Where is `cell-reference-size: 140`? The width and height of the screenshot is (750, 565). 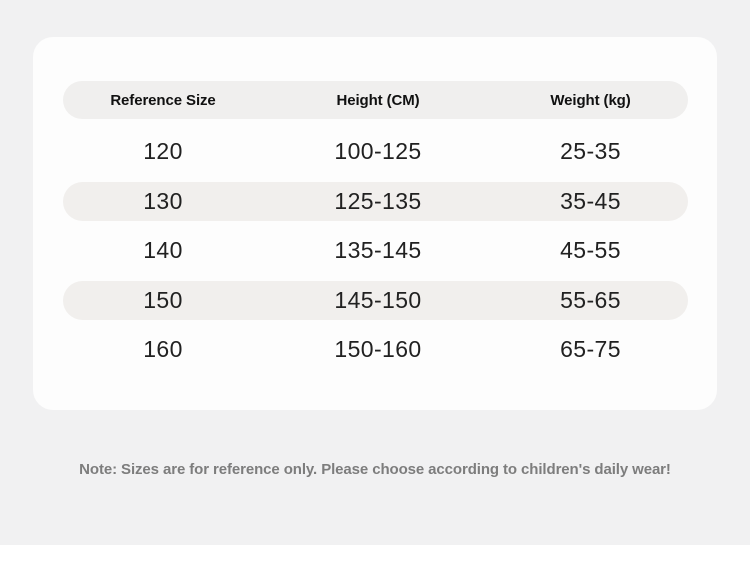 cell-reference-size: 140 is located at coordinates (163, 250).